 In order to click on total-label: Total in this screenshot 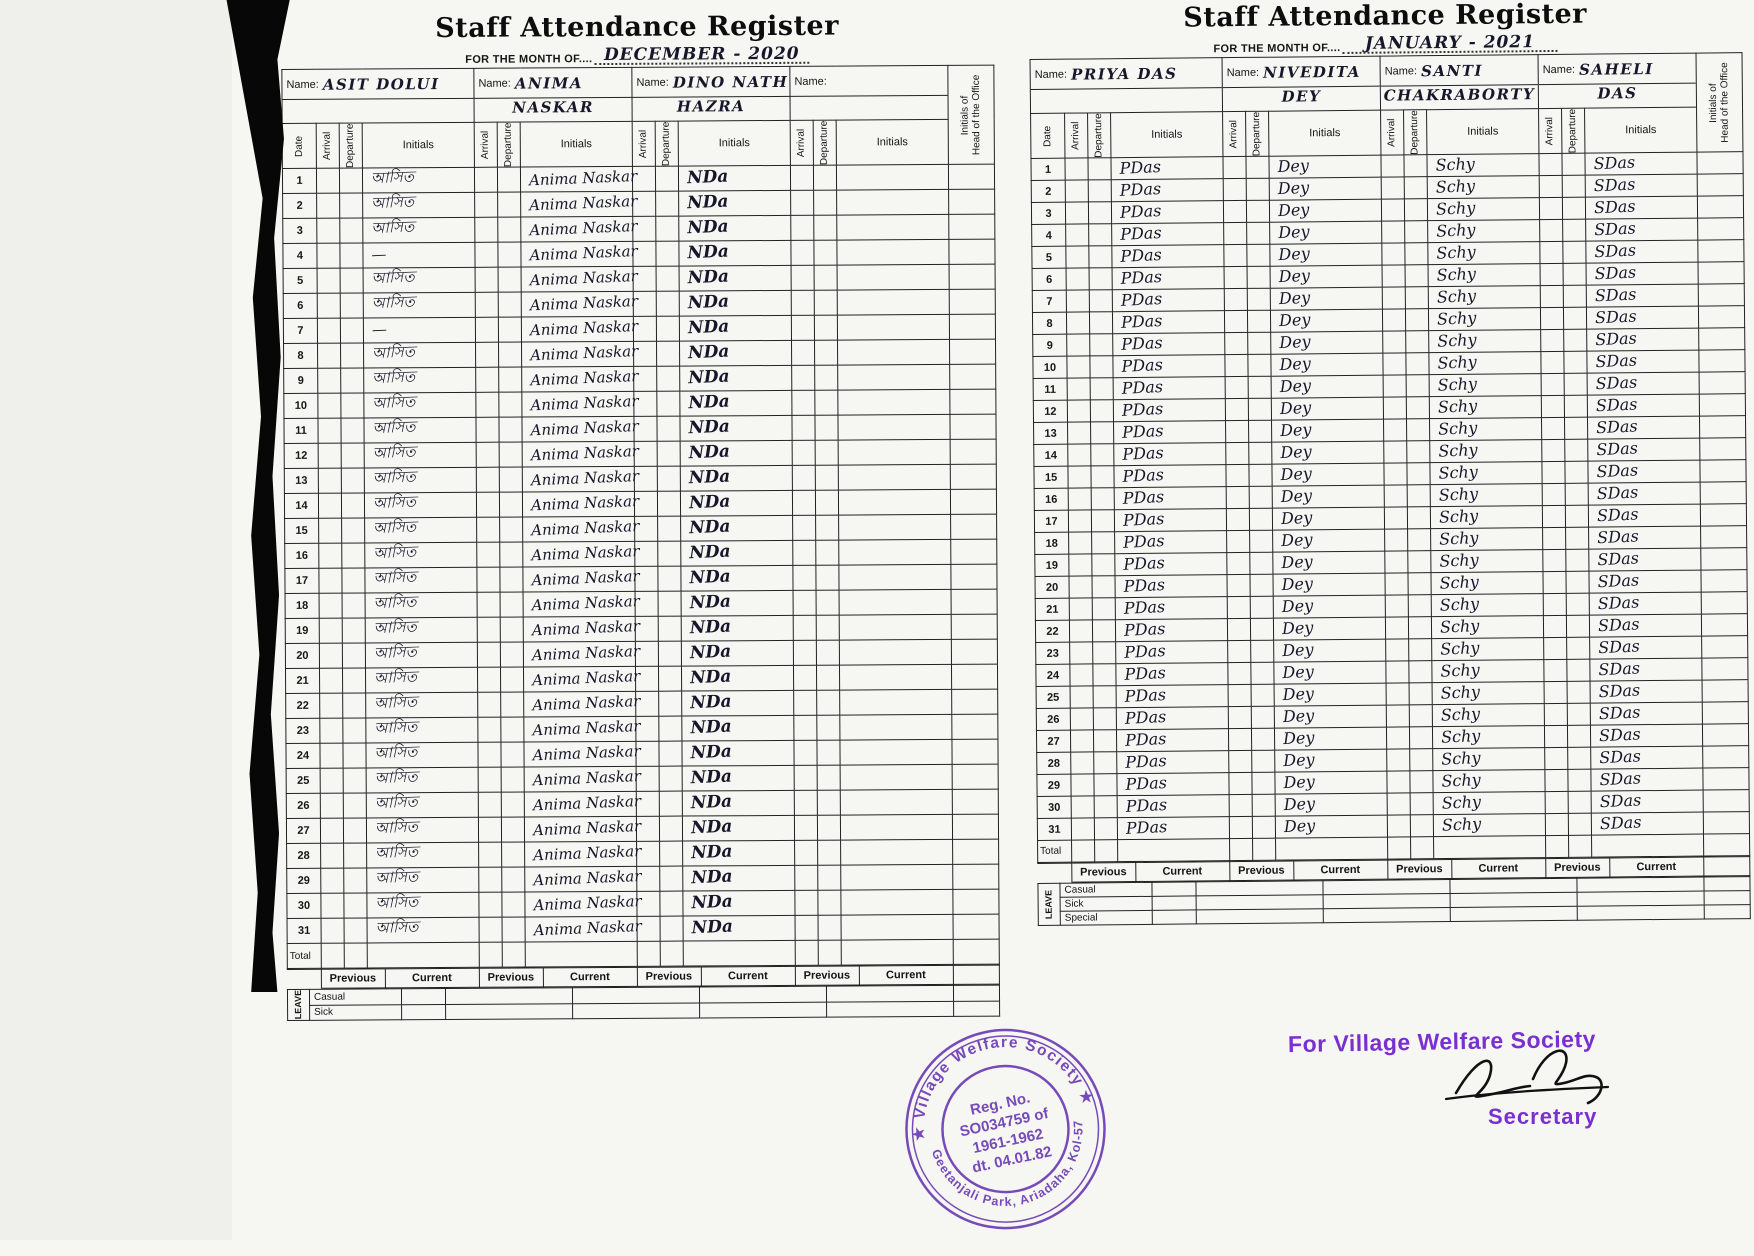, I will do `click(304, 956)`.